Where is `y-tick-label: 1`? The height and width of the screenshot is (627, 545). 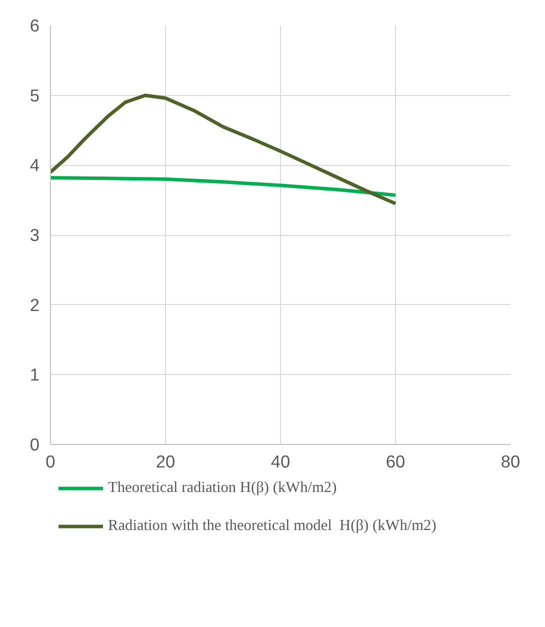
y-tick-label: 1 is located at coordinates (35, 374).